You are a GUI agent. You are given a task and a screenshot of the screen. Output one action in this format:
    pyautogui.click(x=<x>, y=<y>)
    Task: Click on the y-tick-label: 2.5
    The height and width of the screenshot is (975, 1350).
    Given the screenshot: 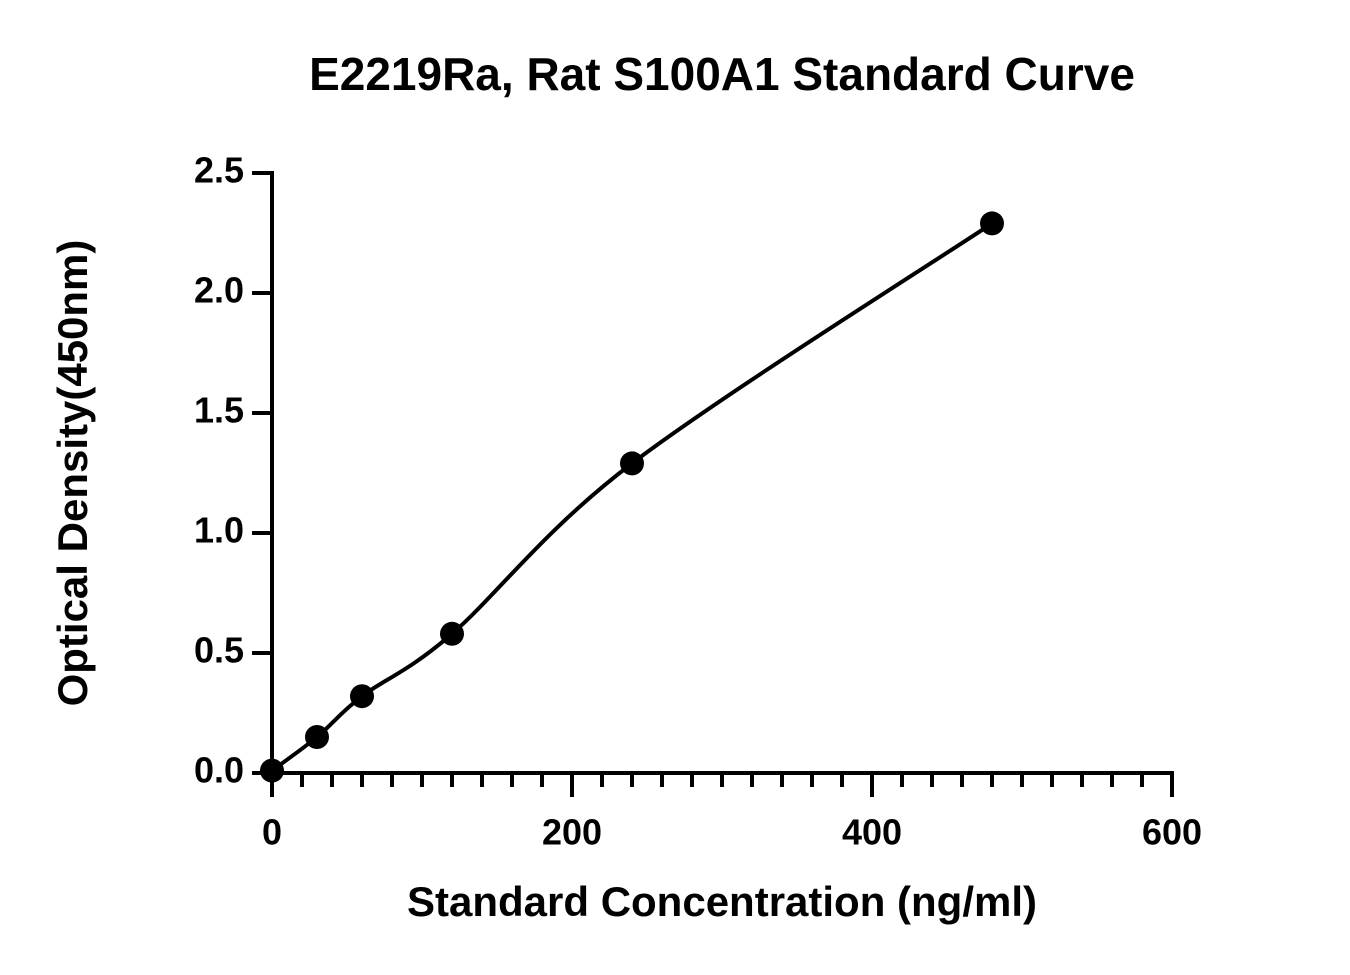 What is the action you would take?
    pyautogui.click(x=219, y=170)
    